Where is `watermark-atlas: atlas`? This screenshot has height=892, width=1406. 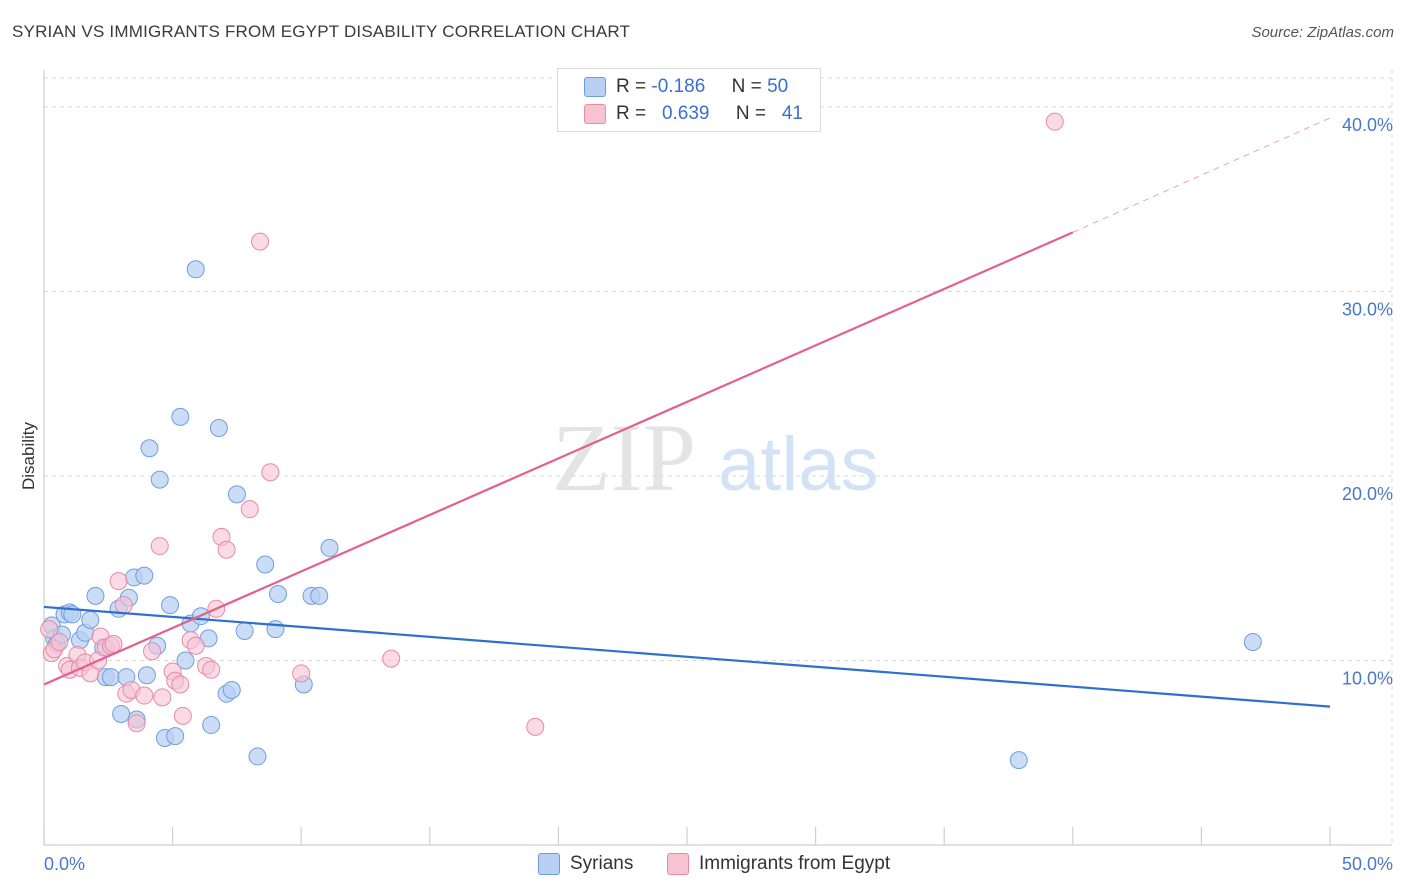 watermark-atlas: atlas is located at coordinates (798, 464).